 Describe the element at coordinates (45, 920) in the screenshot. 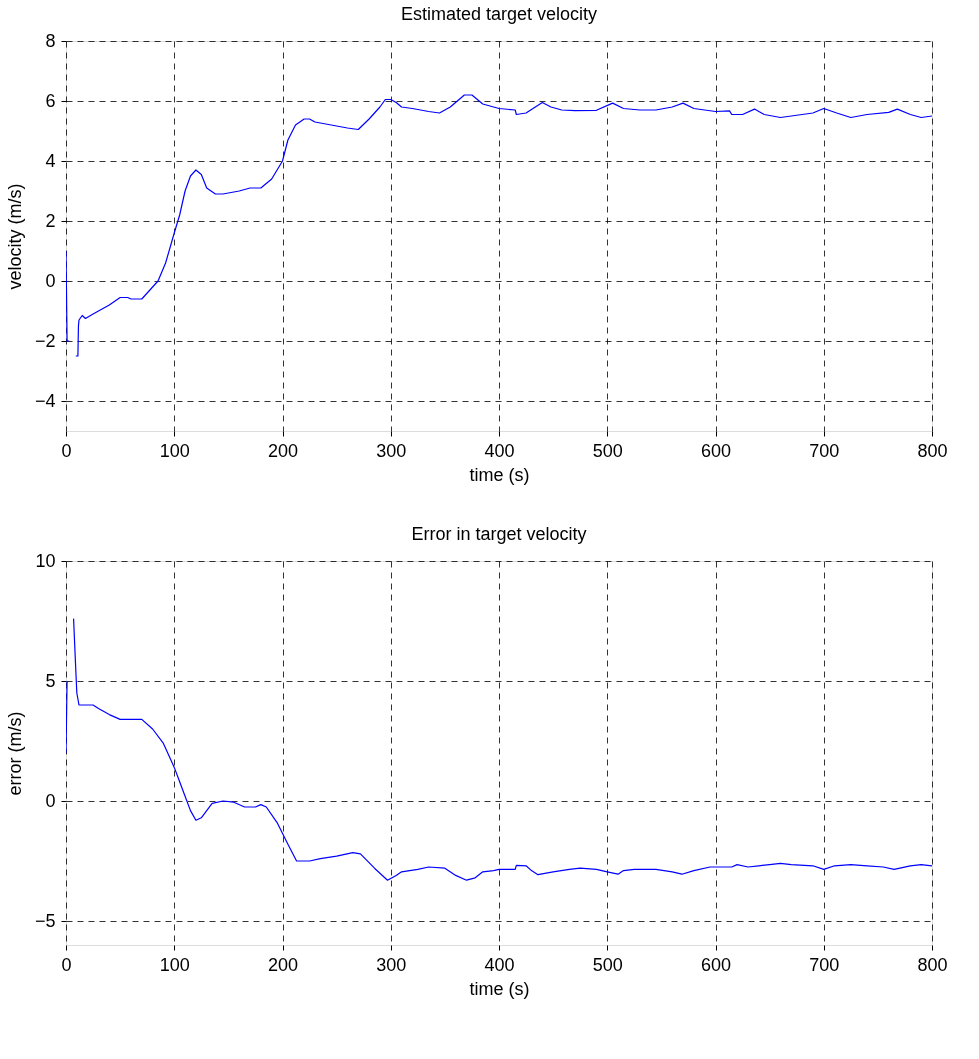

I see `y-tick-label: −5` at that location.